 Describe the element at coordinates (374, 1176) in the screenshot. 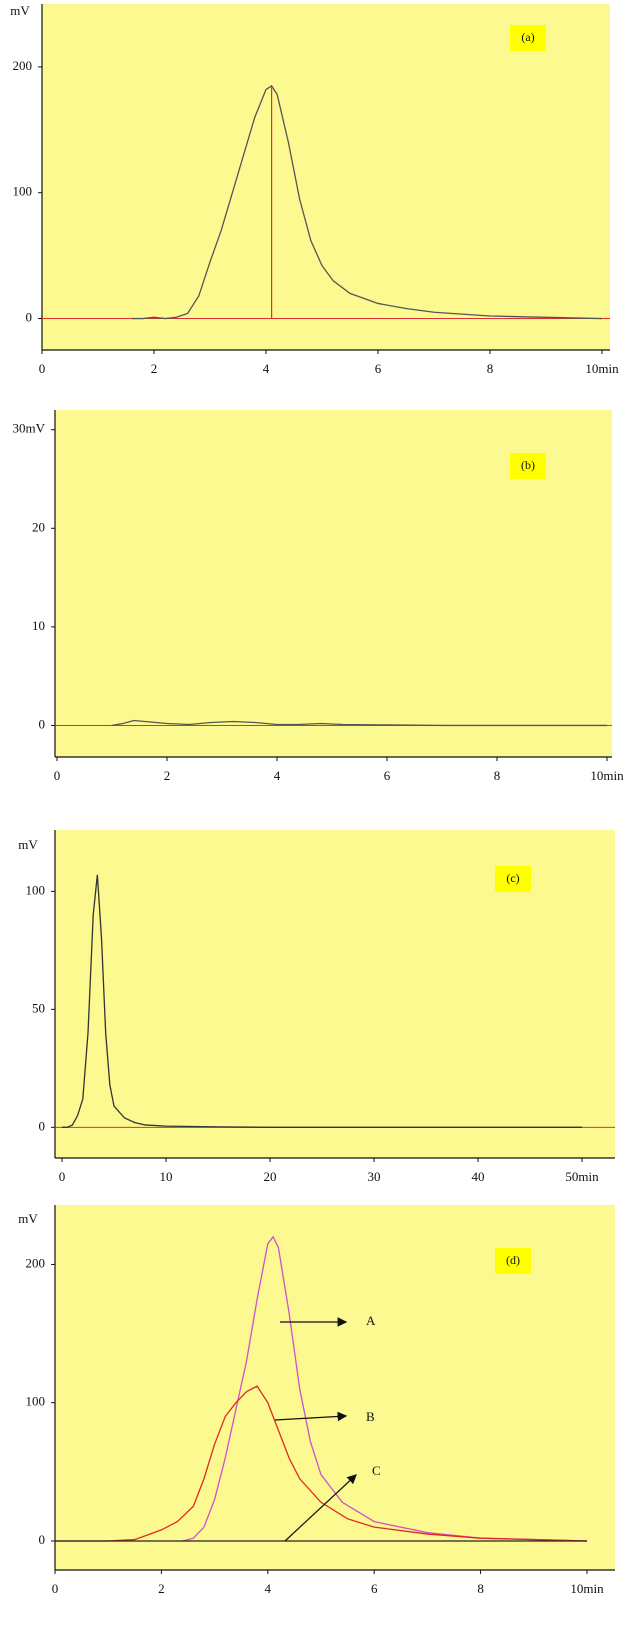

I see `x-tick-label: 30` at that location.